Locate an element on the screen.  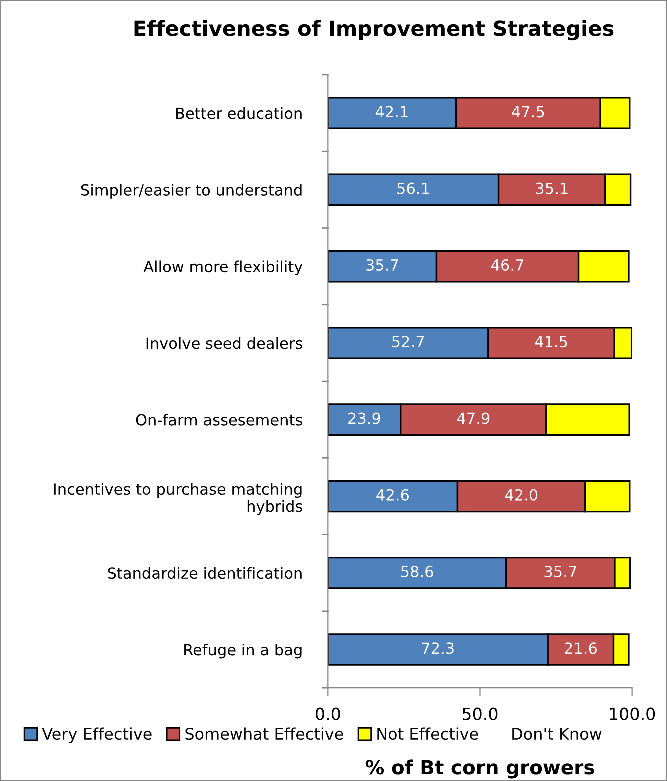
legend-label: Not Effective is located at coordinates (428, 734).